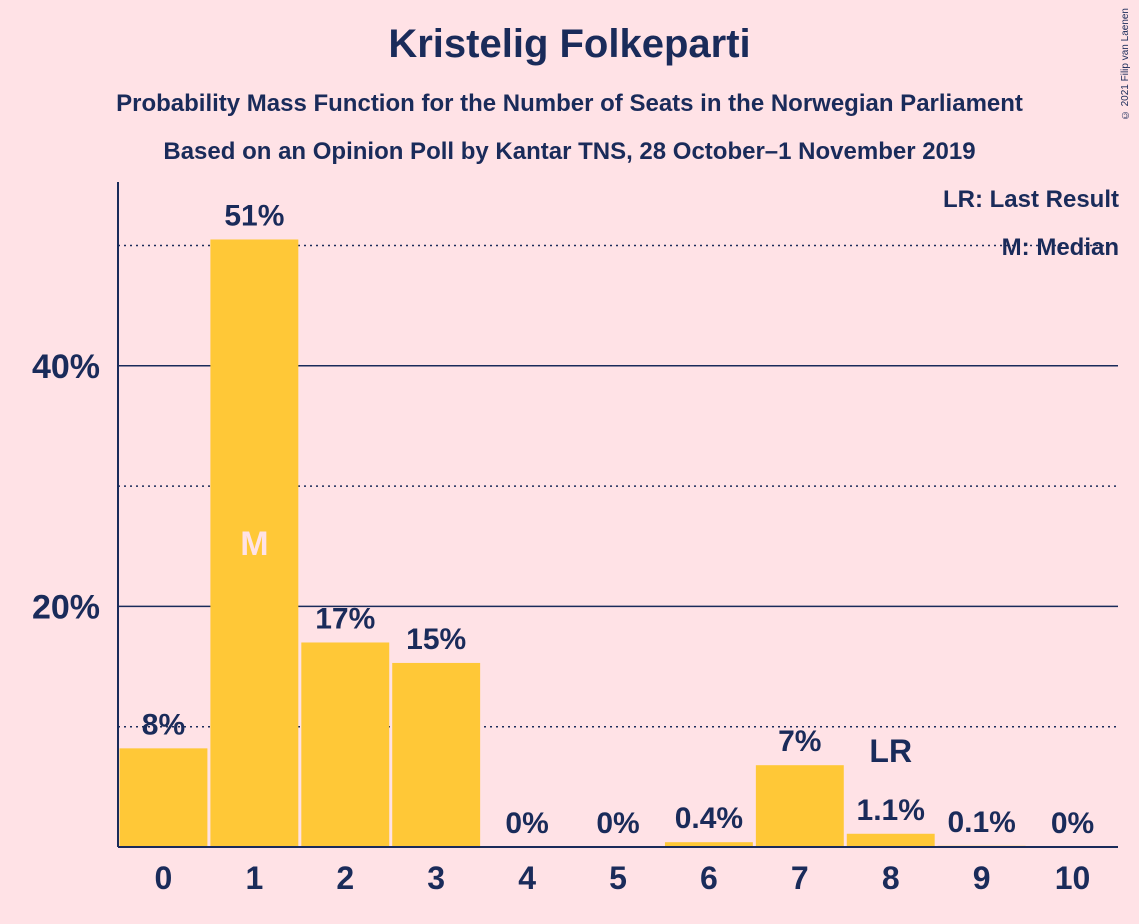 Image resolution: width=1139 pixels, height=924 pixels. I want to click on chart-title: Kristelig Folkeparti, so click(569, 44).